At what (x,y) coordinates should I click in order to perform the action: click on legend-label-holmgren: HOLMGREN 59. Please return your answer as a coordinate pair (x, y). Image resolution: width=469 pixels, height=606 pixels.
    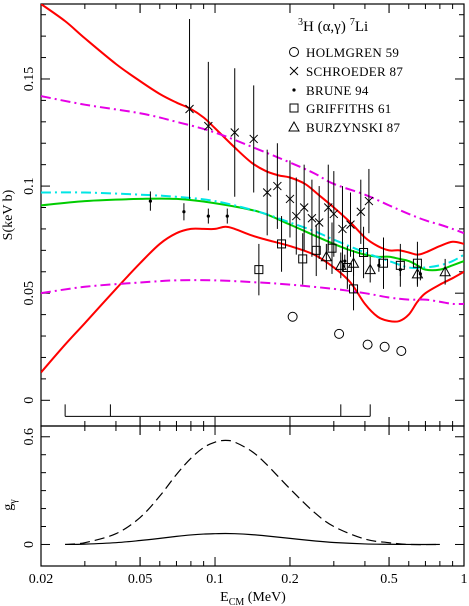
    Looking at the image, I should click on (352, 52).